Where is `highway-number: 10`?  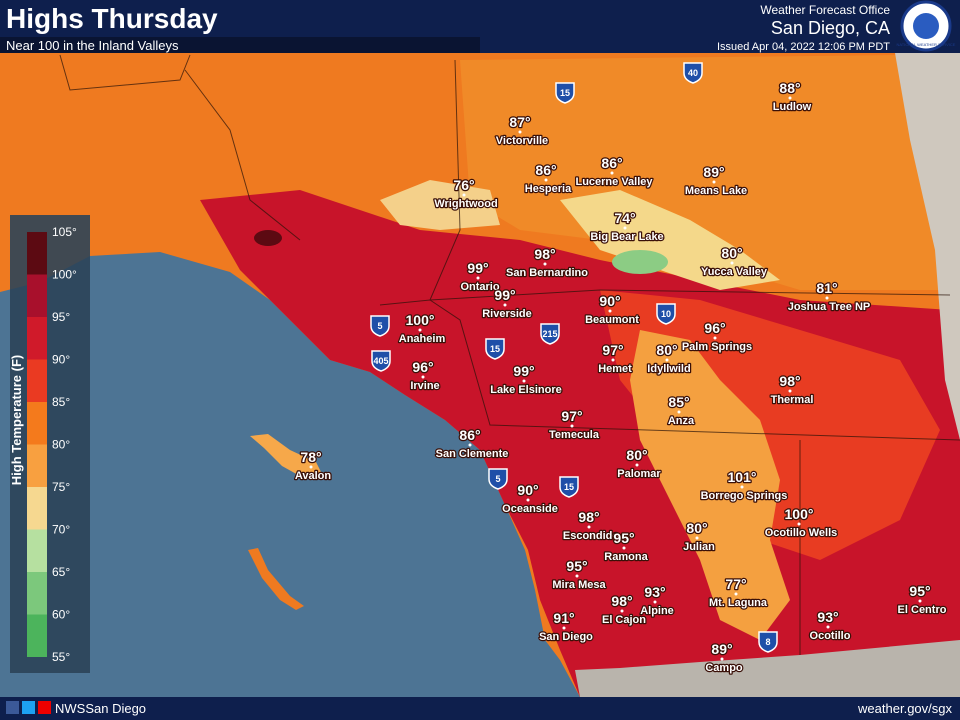 highway-number: 10 is located at coordinates (666, 314).